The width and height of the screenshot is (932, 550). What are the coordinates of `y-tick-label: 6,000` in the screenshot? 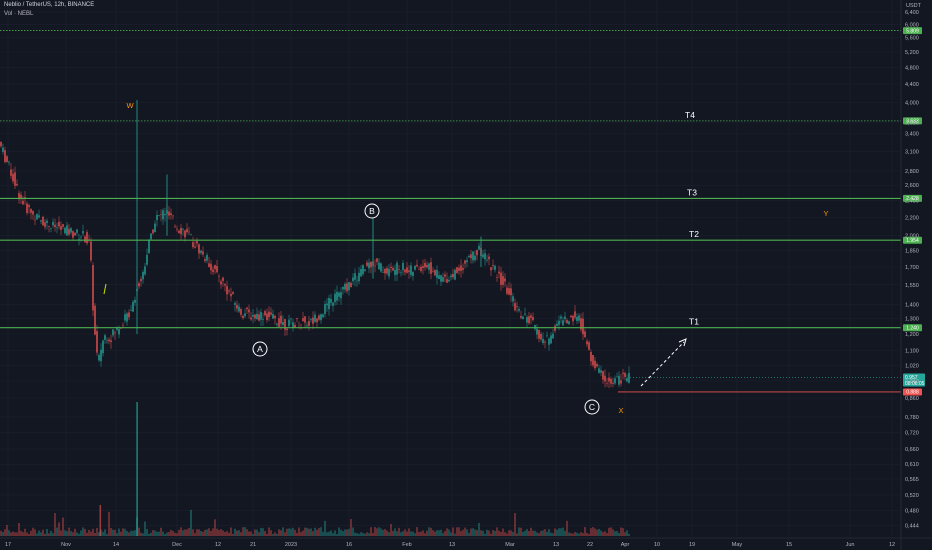 It's located at (912, 25).